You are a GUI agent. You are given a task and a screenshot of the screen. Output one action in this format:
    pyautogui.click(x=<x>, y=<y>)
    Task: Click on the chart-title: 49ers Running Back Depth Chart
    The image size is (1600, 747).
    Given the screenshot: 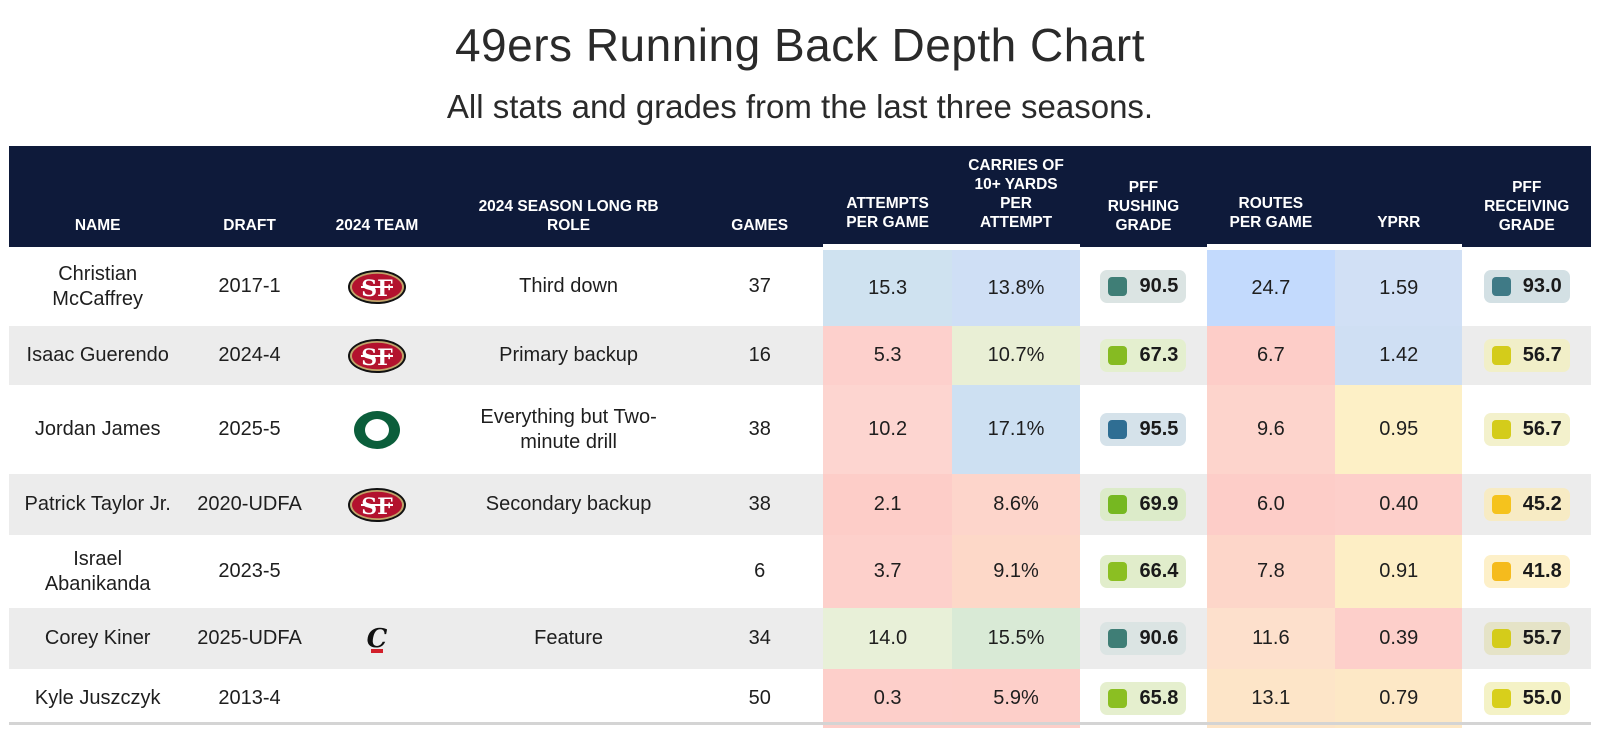 What is the action you would take?
    pyautogui.click(x=800, y=45)
    